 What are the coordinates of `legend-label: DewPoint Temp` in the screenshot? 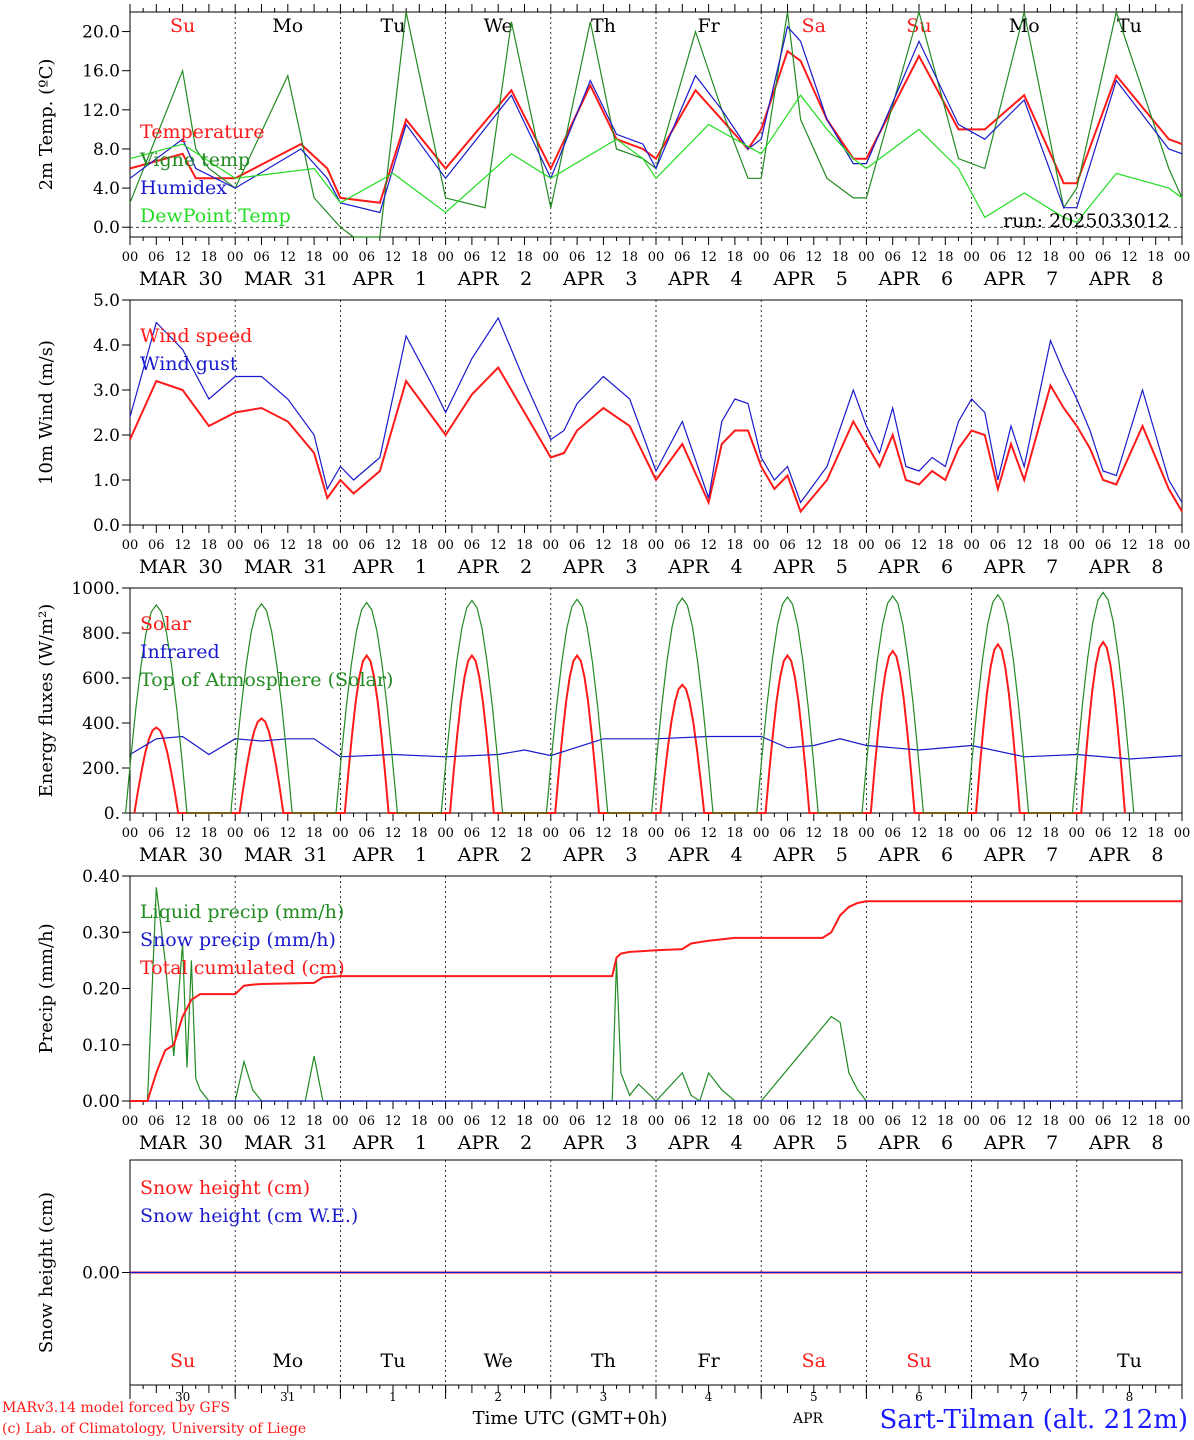 It's located at (215, 216).